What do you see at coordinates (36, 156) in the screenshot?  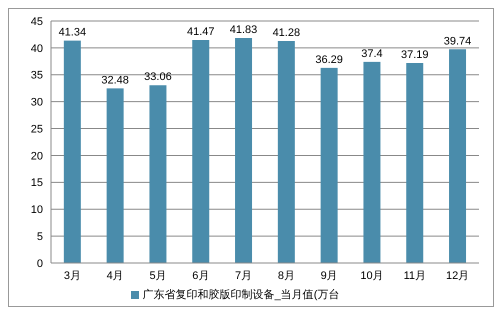 I see `y-tick-label: 20` at bounding box center [36, 156].